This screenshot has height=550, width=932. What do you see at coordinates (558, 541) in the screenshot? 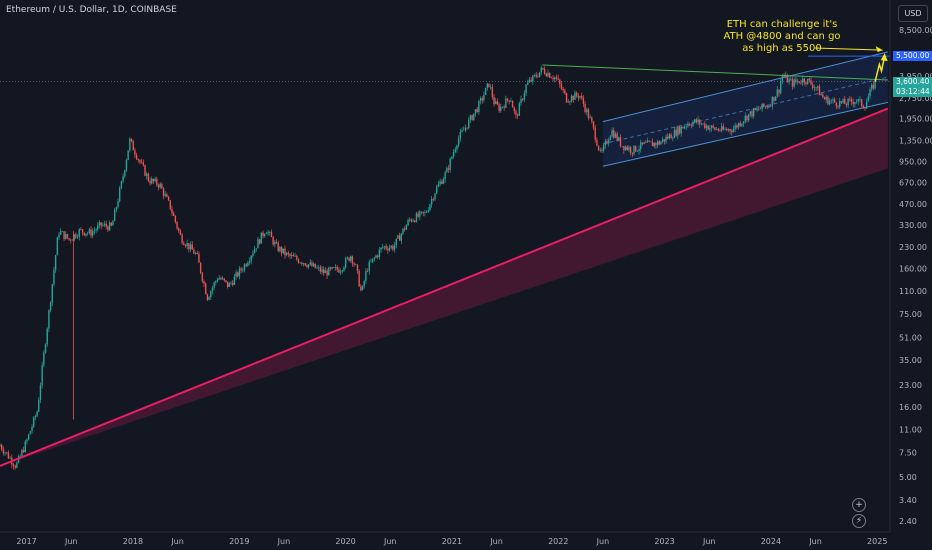
I see `x-tick-label: 2022` at bounding box center [558, 541].